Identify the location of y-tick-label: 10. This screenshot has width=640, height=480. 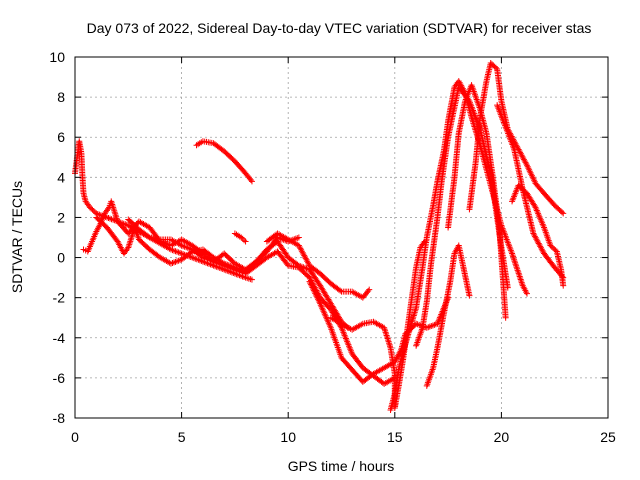
(57, 57).